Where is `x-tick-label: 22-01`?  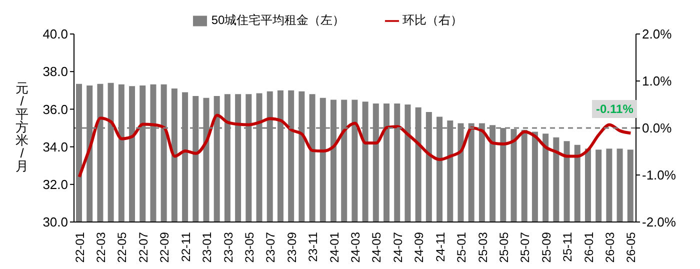
x-tick-label: 22-01 is located at coordinates (79, 247).